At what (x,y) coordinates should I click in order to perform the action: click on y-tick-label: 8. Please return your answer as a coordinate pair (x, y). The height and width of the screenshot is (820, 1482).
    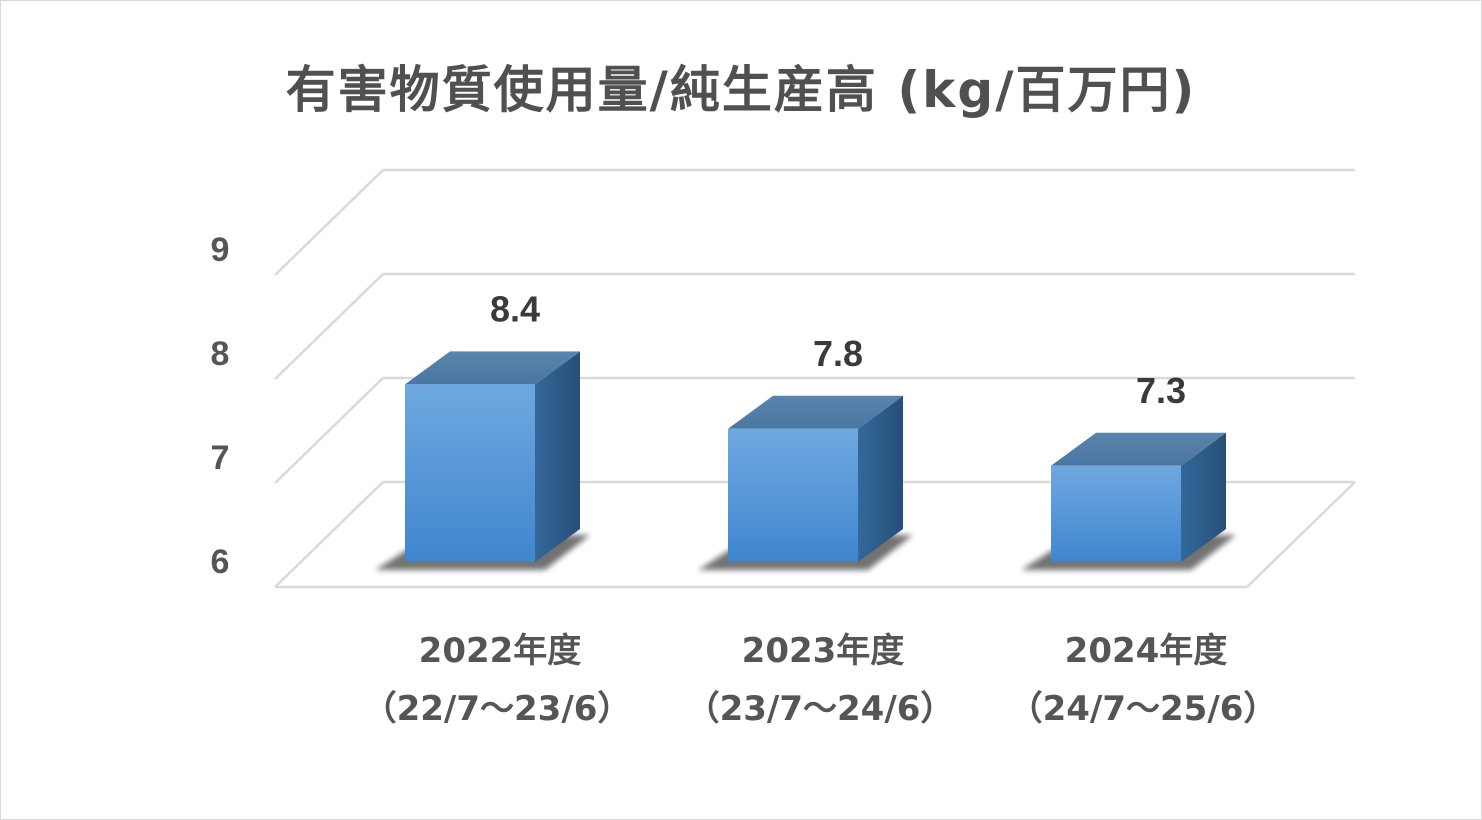
    Looking at the image, I should click on (220, 354).